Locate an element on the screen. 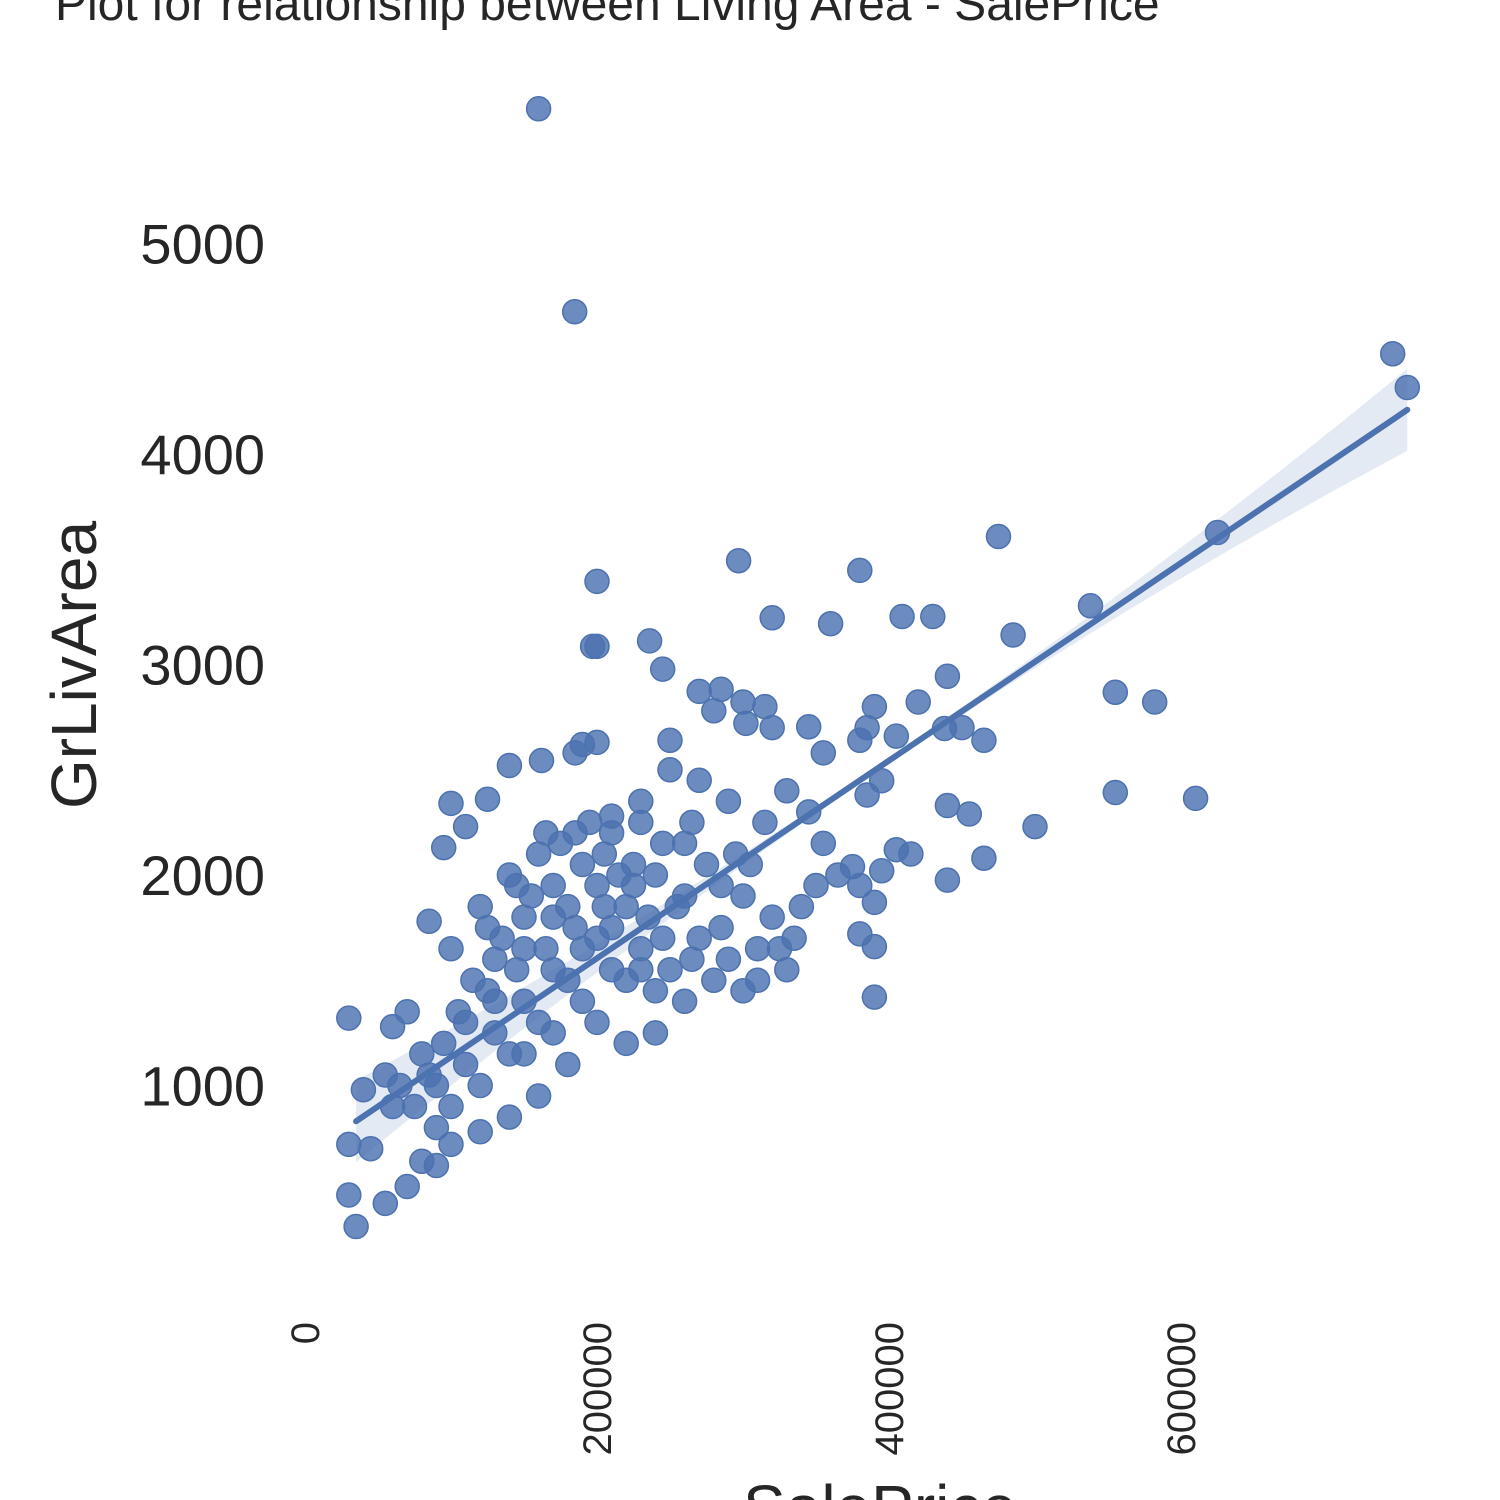 The image size is (1500, 1500). y-tick-labels: 1000 2000 3000 4000 5000 is located at coordinates (202, 665).